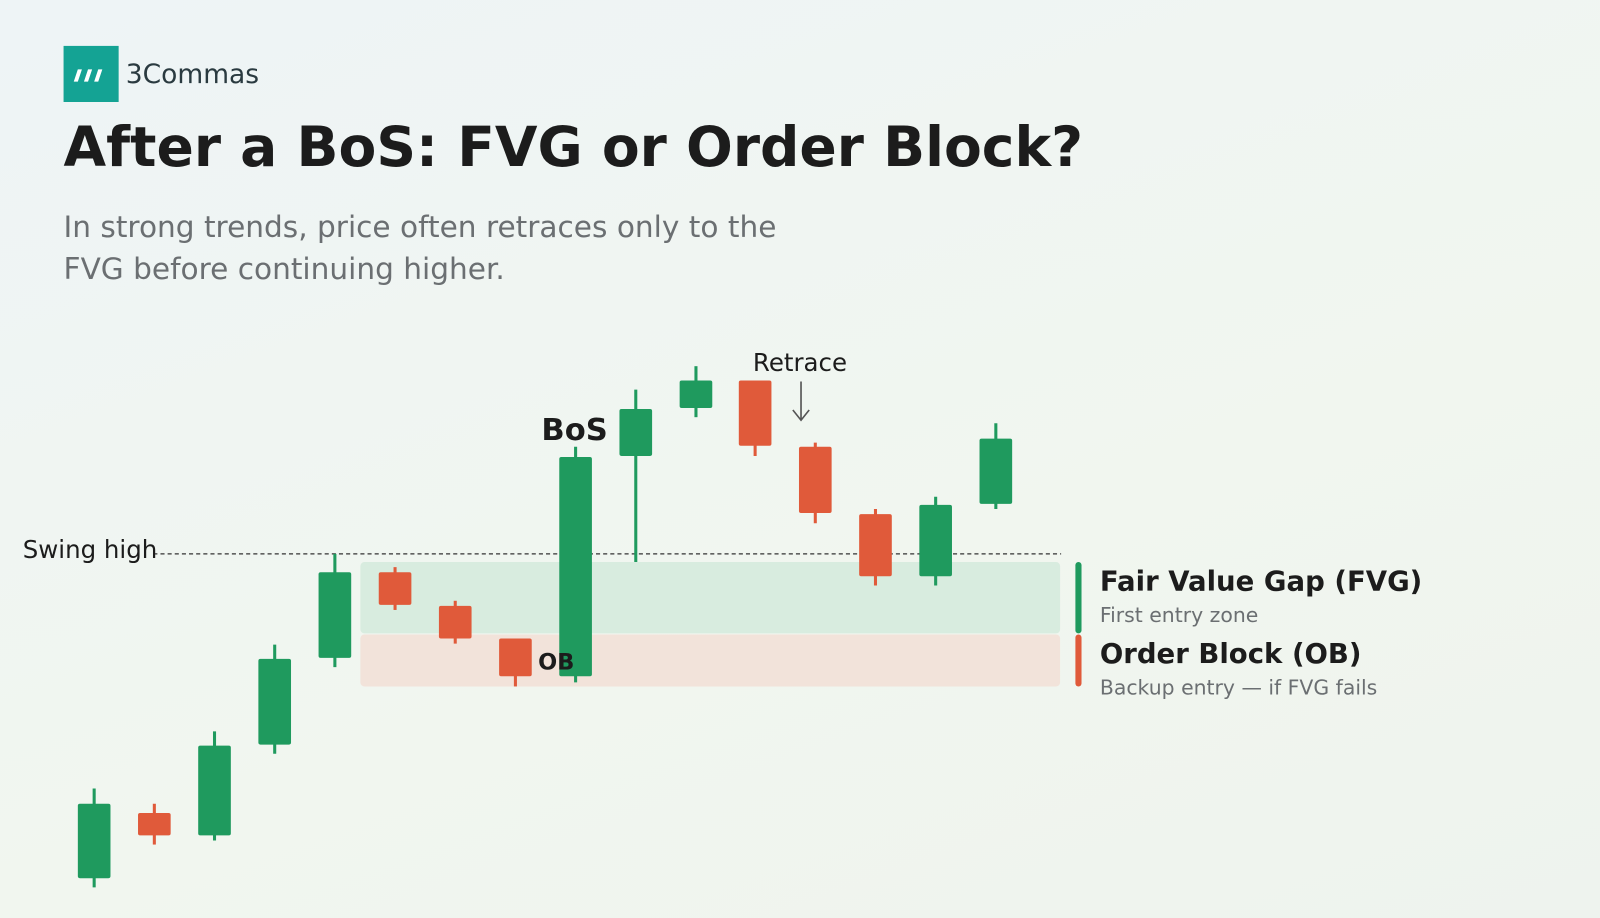  I want to click on retrace-arrow, so click(801, 401).